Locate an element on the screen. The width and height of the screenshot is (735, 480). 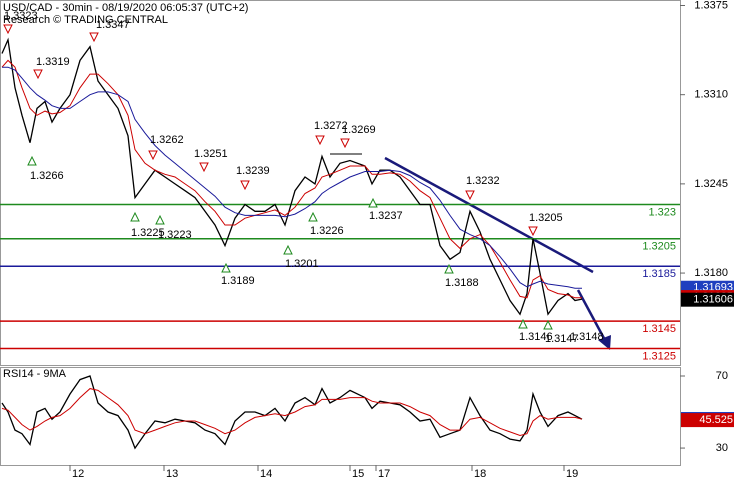
price-tag-label: 45.525 is located at coordinates (716, 420).